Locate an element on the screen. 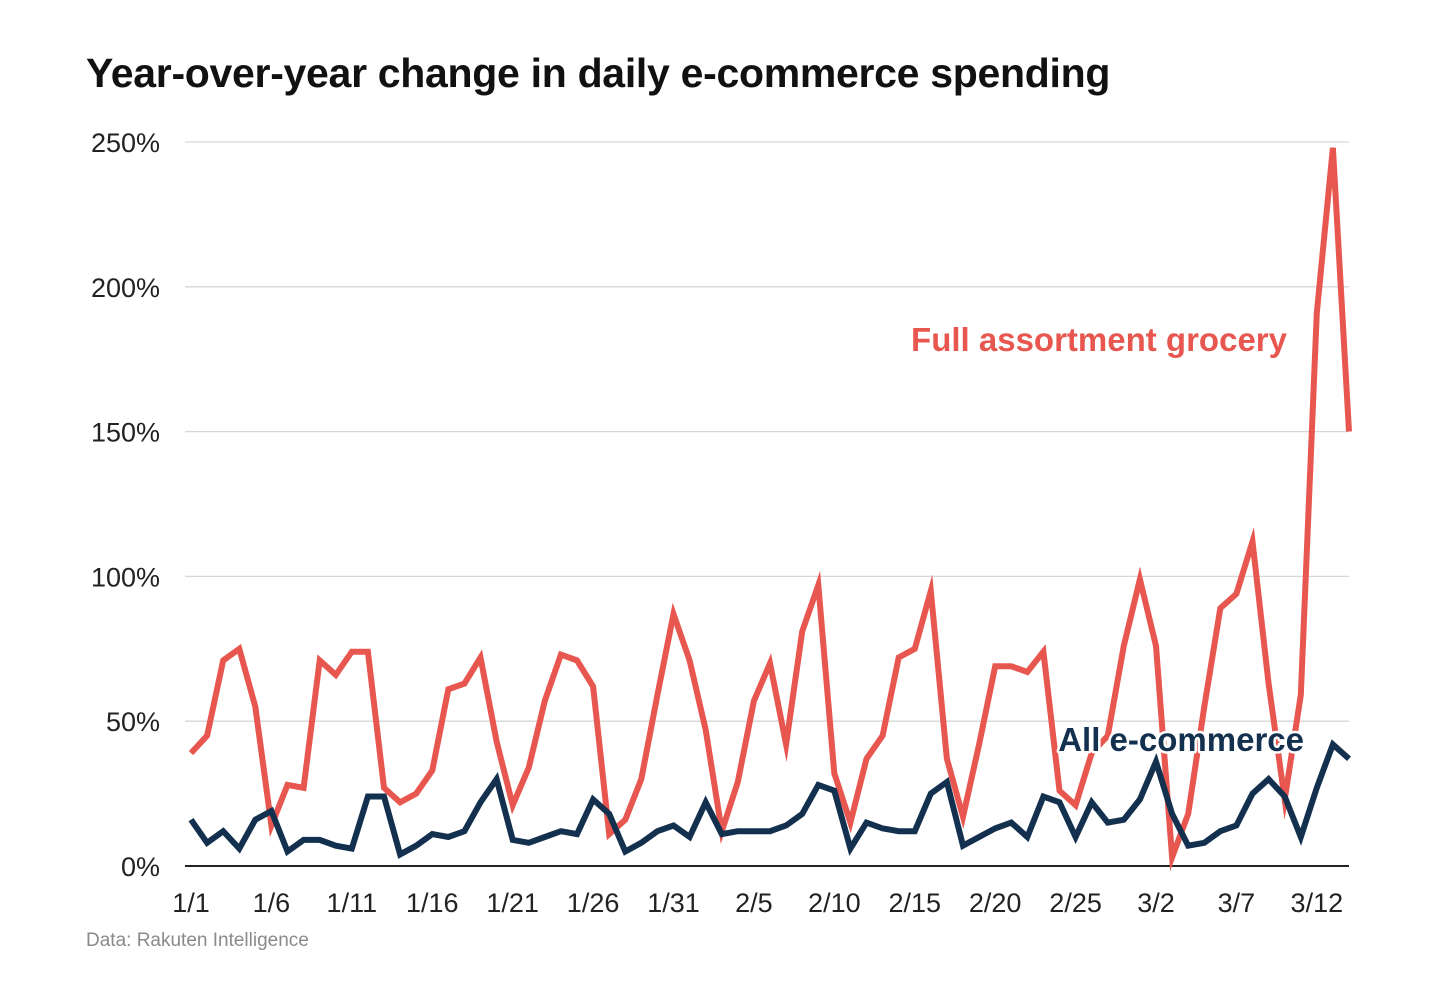 Image resolution: width=1448 pixels, height=1004 pixels. y-tick-label-250: 250% is located at coordinates (125, 143).